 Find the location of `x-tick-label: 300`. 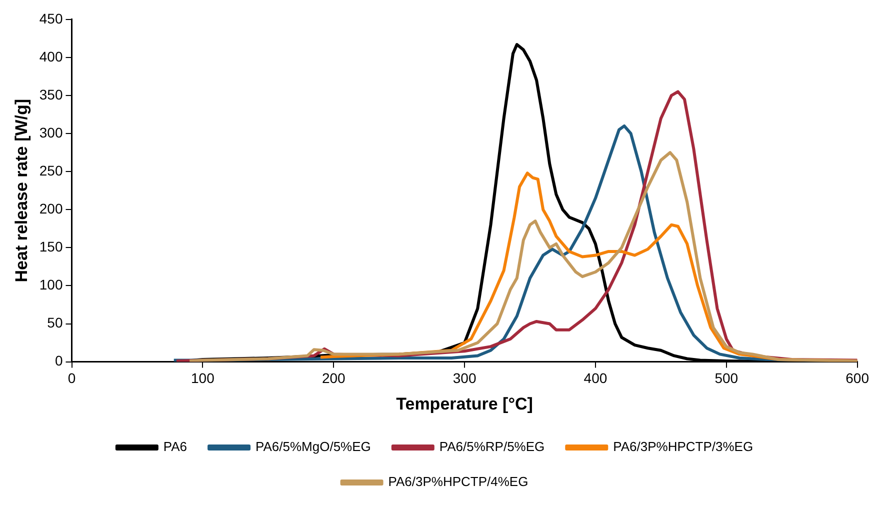

x-tick-label: 300 is located at coordinates (464, 378).